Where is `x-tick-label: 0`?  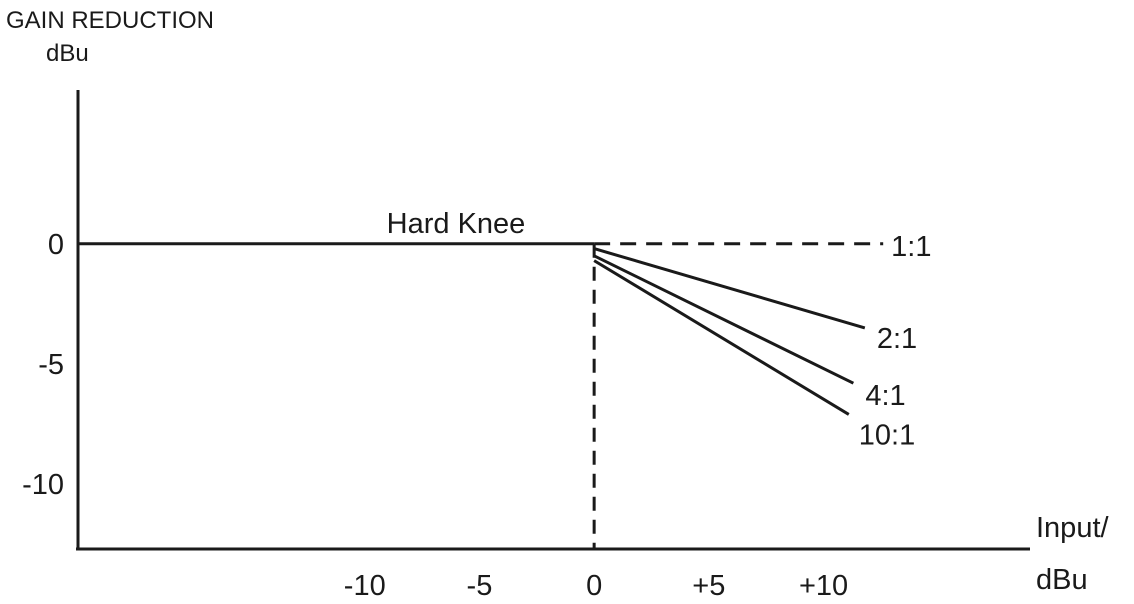
x-tick-label: 0 is located at coordinates (594, 586).